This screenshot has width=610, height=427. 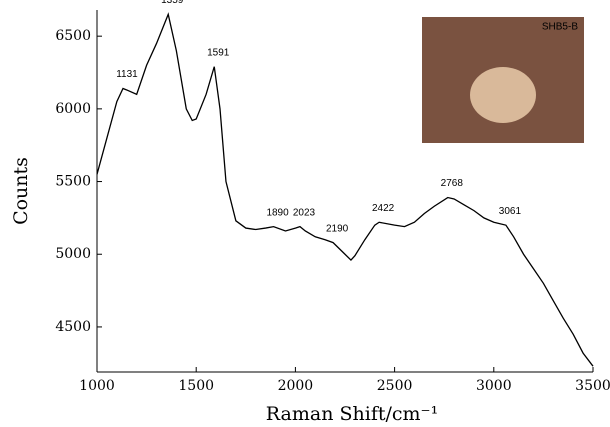 I want to click on x-tick-label: 3500, so click(x=592, y=386).